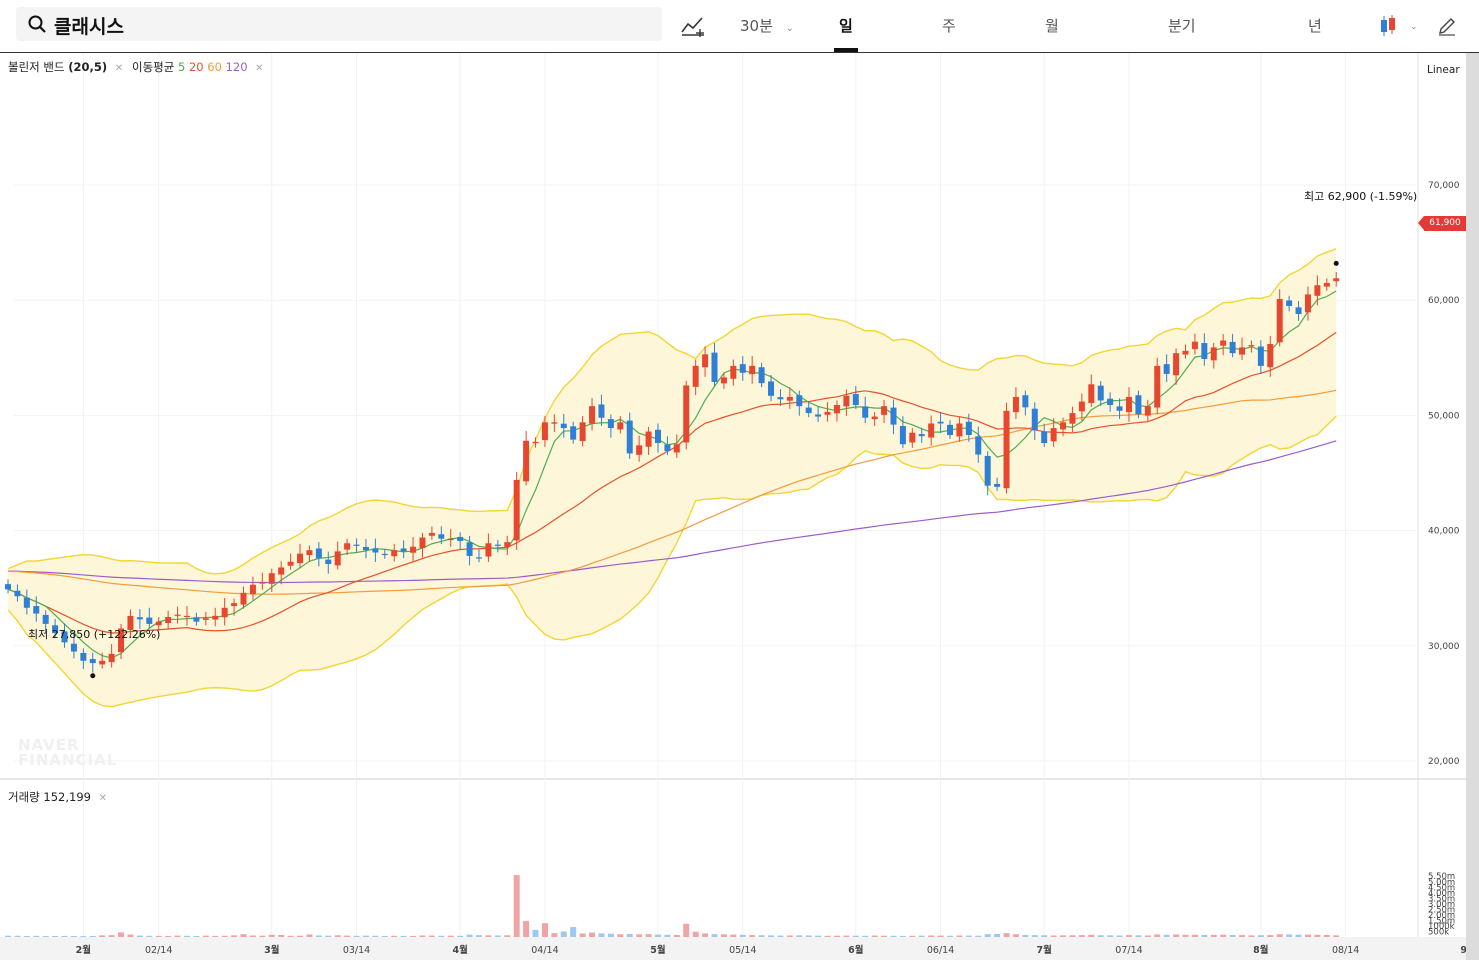  I want to click on candle-type-icon: ⌄, so click(1400, 26).